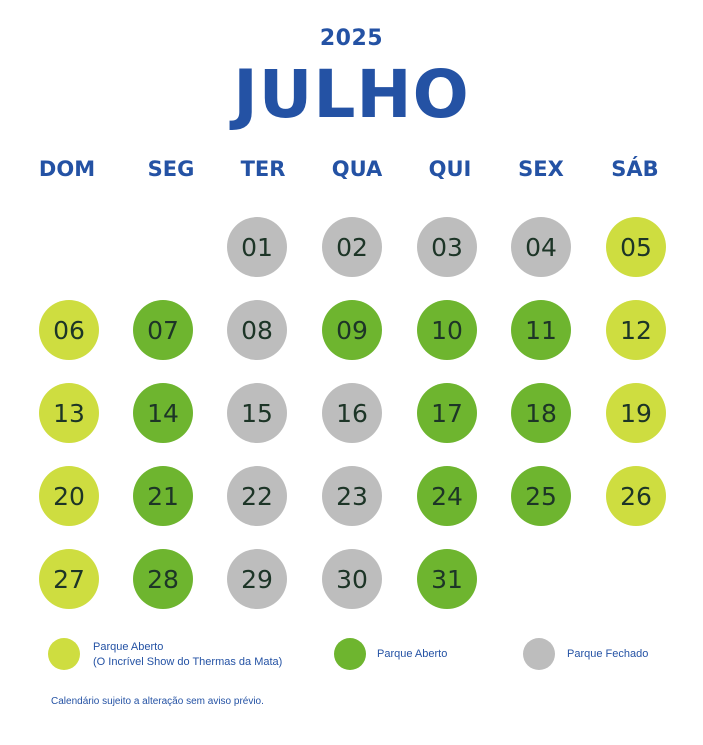  What do you see at coordinates (541, 169) in the screenshot?
I see `weekday-fri: SEX` at bounding box center [541, 169].